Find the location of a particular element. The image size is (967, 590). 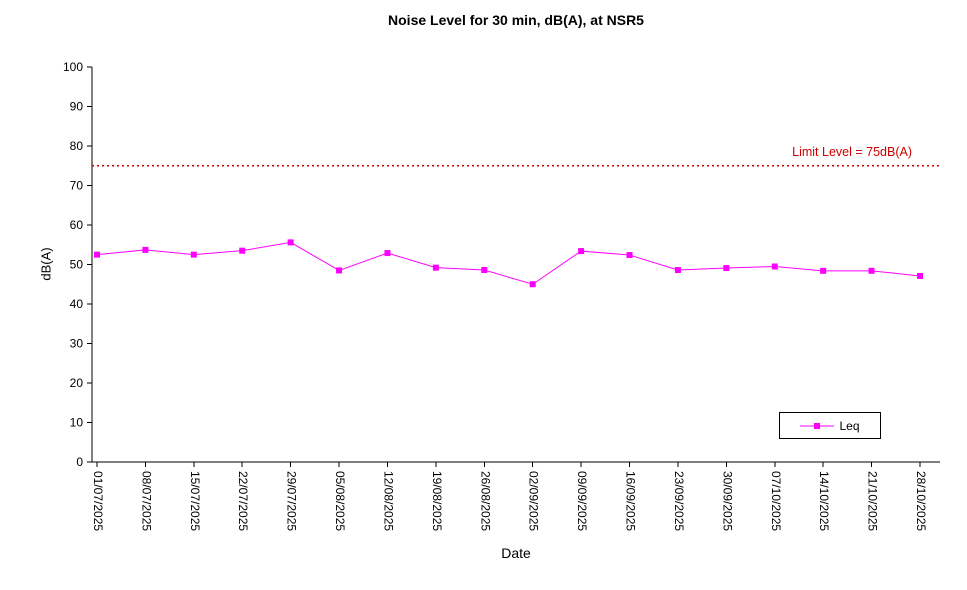

x-tick-label: 12/08/2025 is located at coordinates (388, 501).